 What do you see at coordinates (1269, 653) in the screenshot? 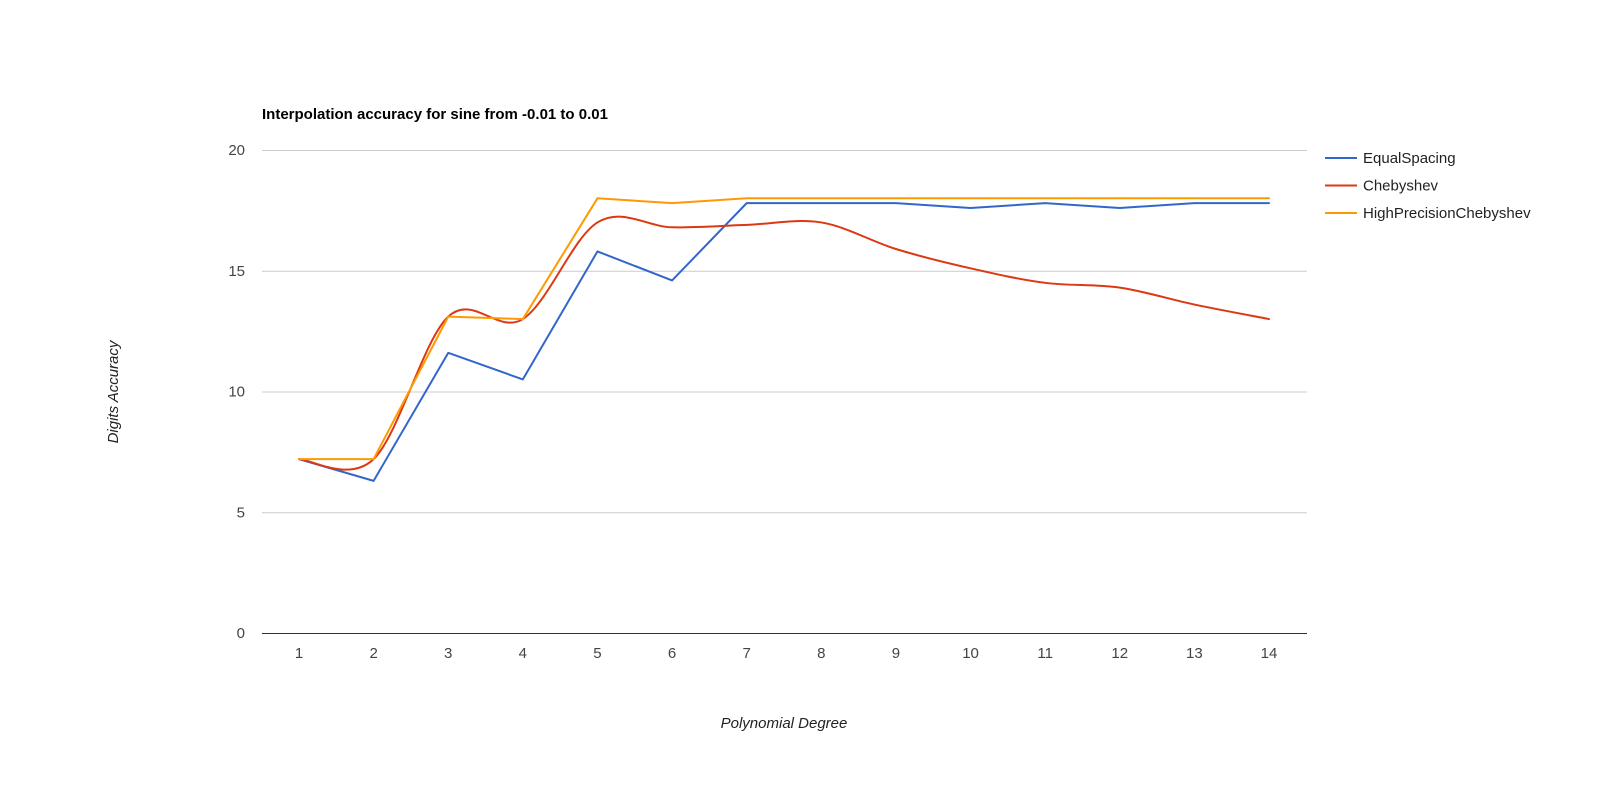
I see `x-tick-label: 14` at bounding box center [1269, 653].